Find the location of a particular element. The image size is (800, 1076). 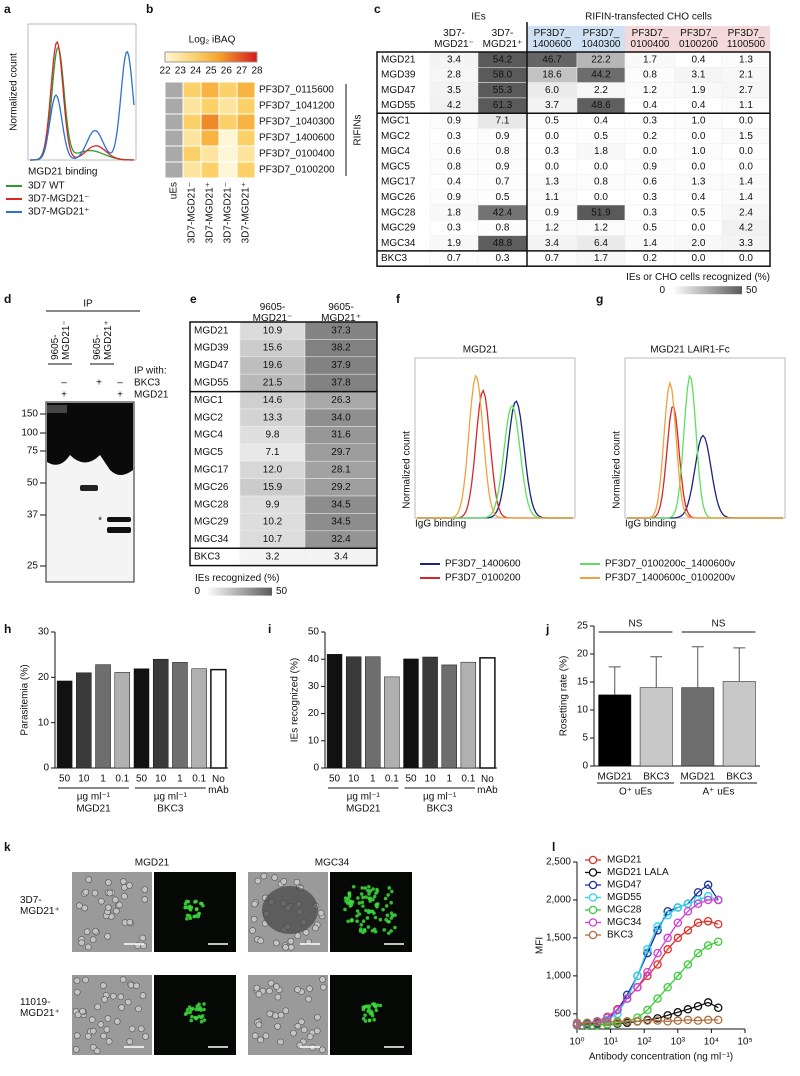

y-tick-label: 30 is located at coordinates (44, 632).